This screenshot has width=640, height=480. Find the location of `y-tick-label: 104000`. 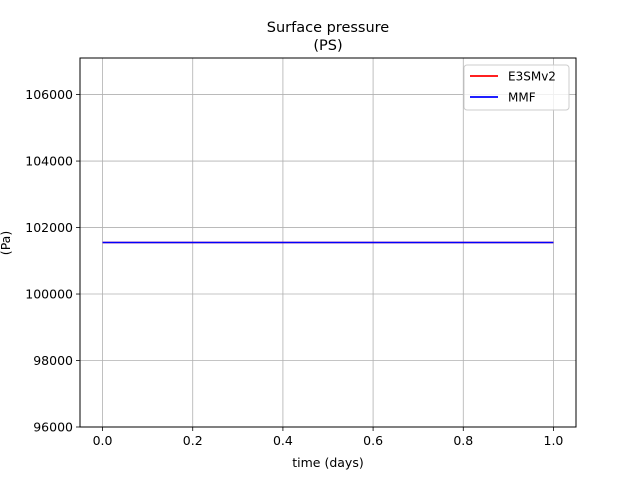

y-tick-label: 104000 is located at coordinates (49, 161).